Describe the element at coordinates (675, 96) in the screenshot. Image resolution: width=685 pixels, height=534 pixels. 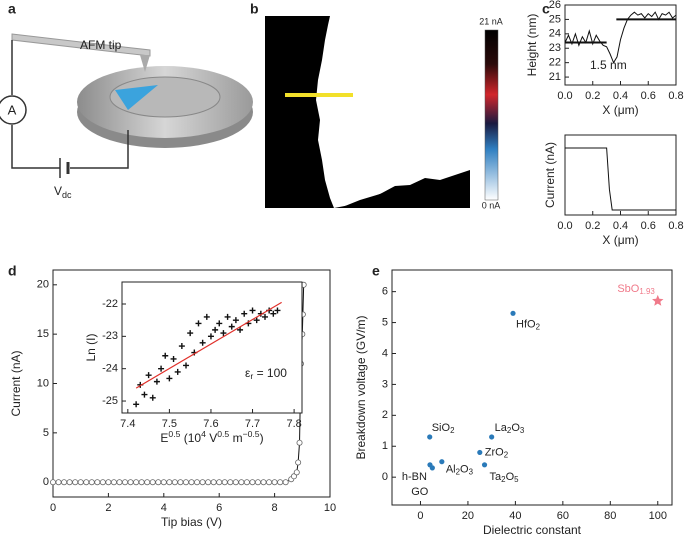
I see `x-tick-label: 0.8` at that location.